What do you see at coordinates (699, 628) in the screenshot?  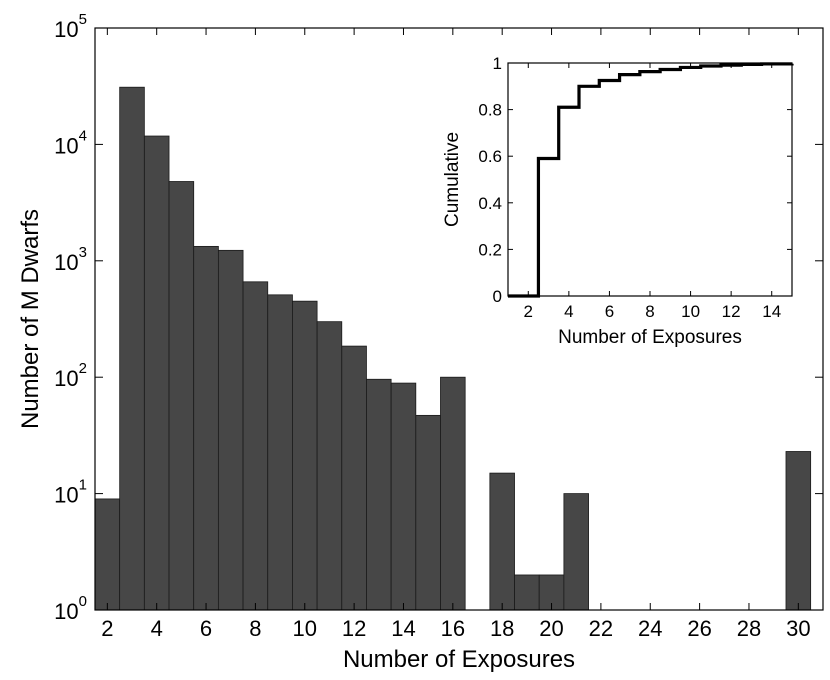 I see `x-tick-label: 26` at bounding box center [699, 628].